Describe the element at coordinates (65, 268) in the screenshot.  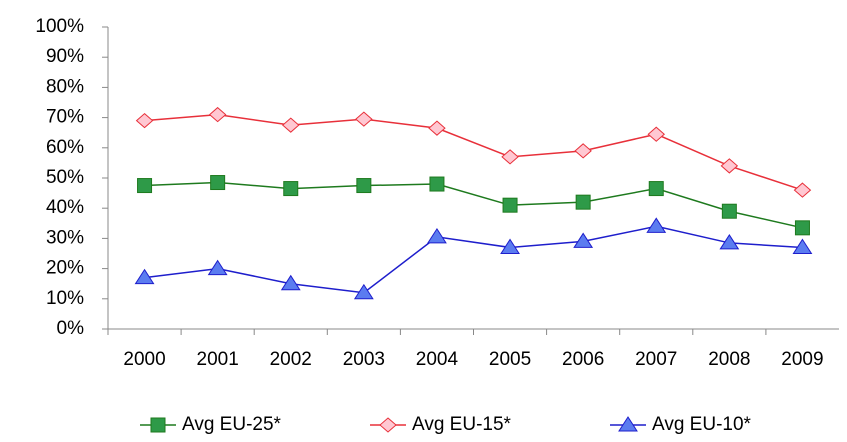
I see `y-tick-label: 20%` at that location.